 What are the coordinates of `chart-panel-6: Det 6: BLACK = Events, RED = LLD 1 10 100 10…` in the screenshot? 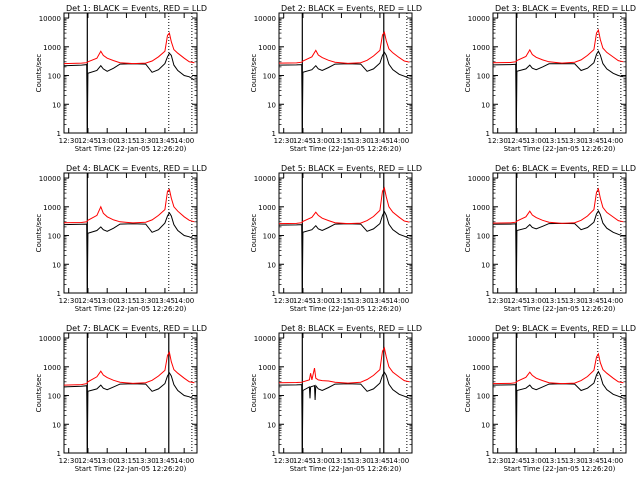 It's located at (550, 238).